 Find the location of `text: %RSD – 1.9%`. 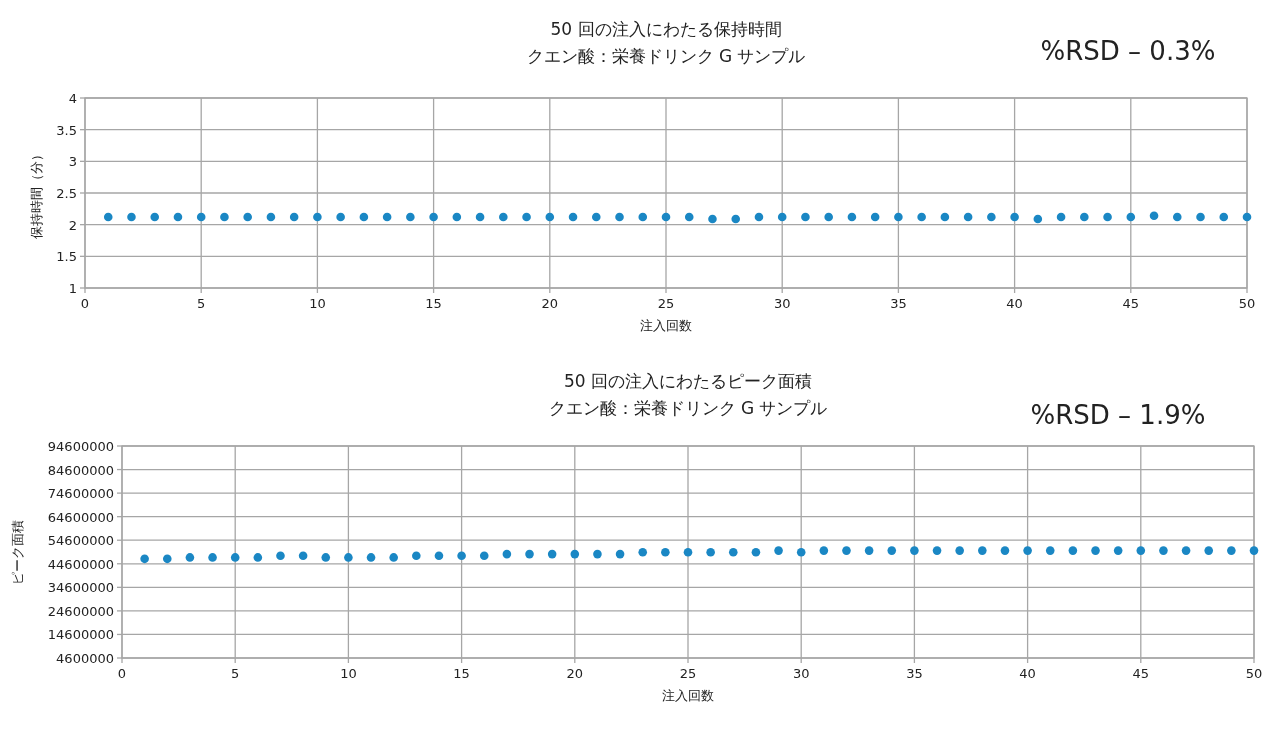

text: %RSD – 1.9% is located at coordinates (1118, 415).